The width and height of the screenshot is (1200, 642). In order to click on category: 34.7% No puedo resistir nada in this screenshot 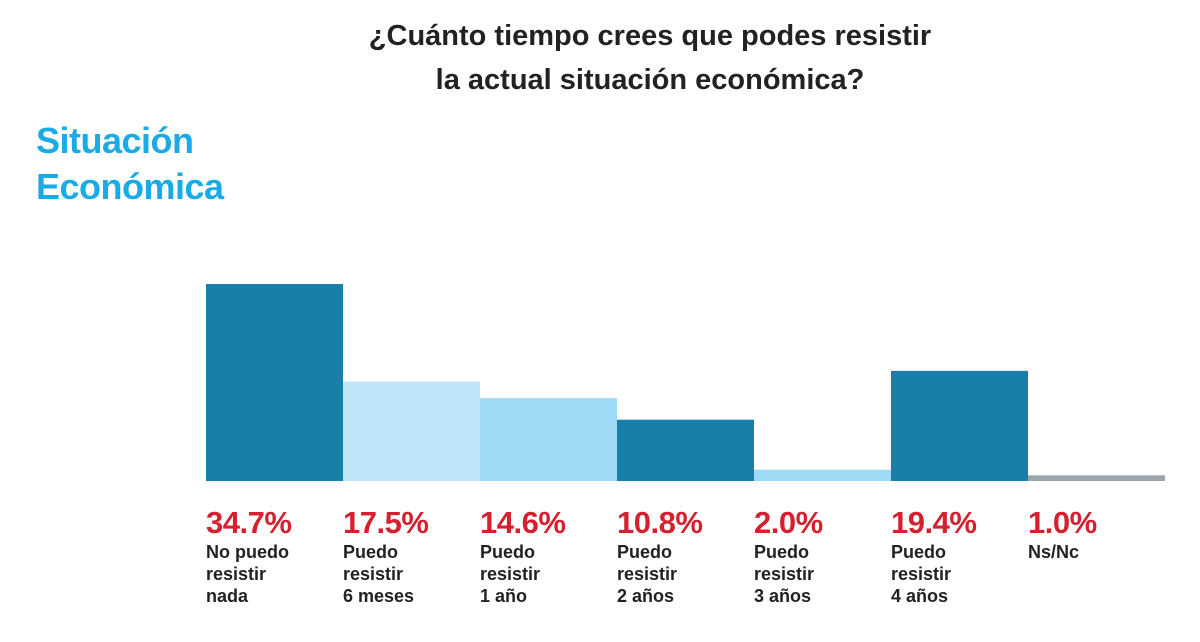, I will do `click(274, 556)`.